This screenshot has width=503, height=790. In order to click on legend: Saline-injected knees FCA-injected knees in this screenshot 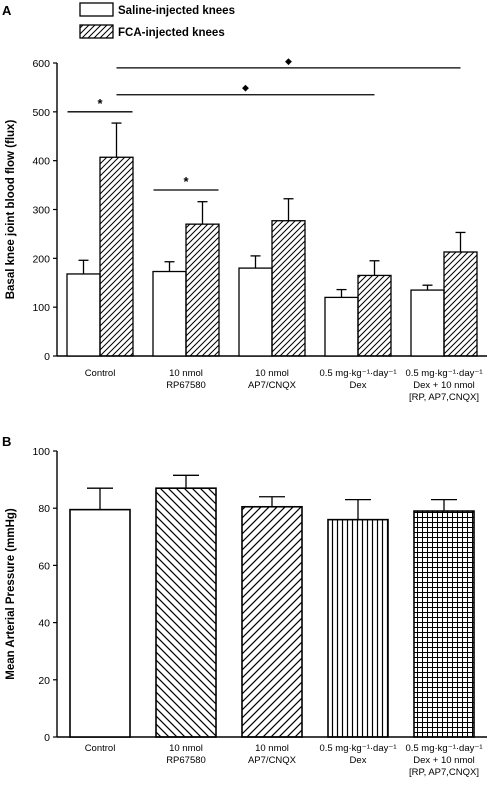, I will do `click(157, 20)`.